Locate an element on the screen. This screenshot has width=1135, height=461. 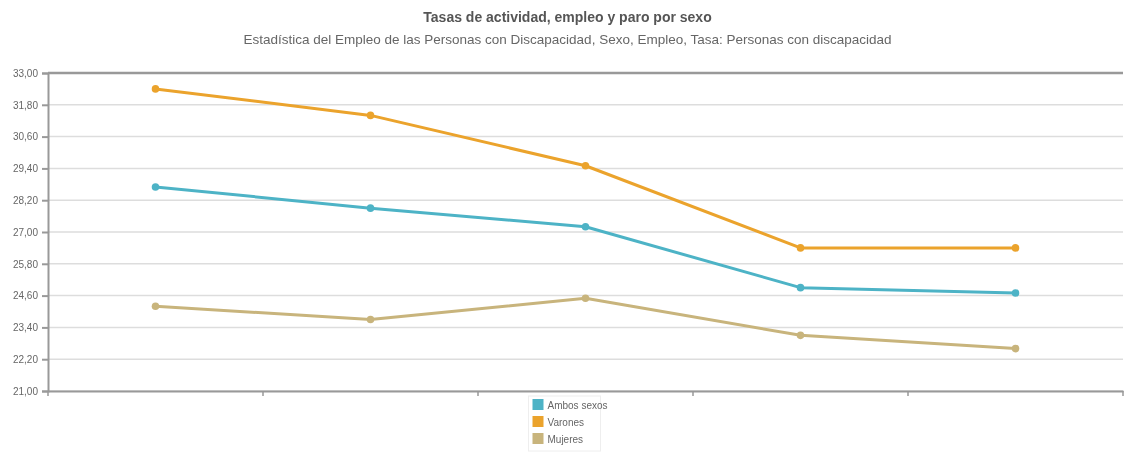
y-tick-label: 22,20 is located at coordinates (25, 359).